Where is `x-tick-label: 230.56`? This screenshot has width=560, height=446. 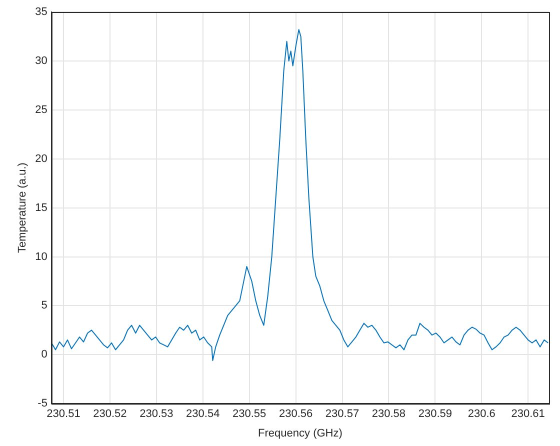 x-tick-label: 230.56 is located at coordinates (295, 414).